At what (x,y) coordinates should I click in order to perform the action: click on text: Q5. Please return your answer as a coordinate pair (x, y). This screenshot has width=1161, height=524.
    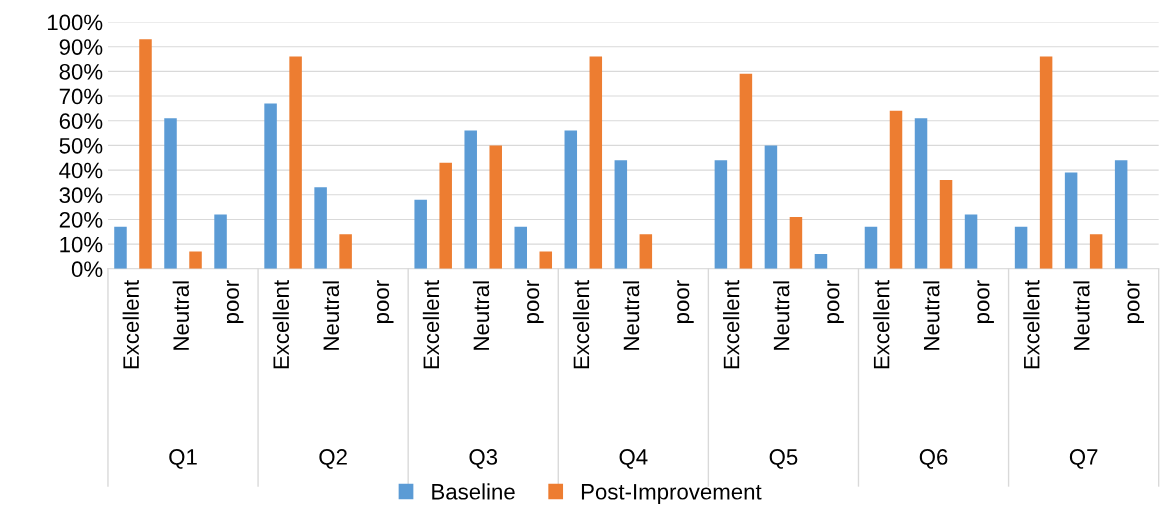
    Looking at the image, I should click on (783, 459).